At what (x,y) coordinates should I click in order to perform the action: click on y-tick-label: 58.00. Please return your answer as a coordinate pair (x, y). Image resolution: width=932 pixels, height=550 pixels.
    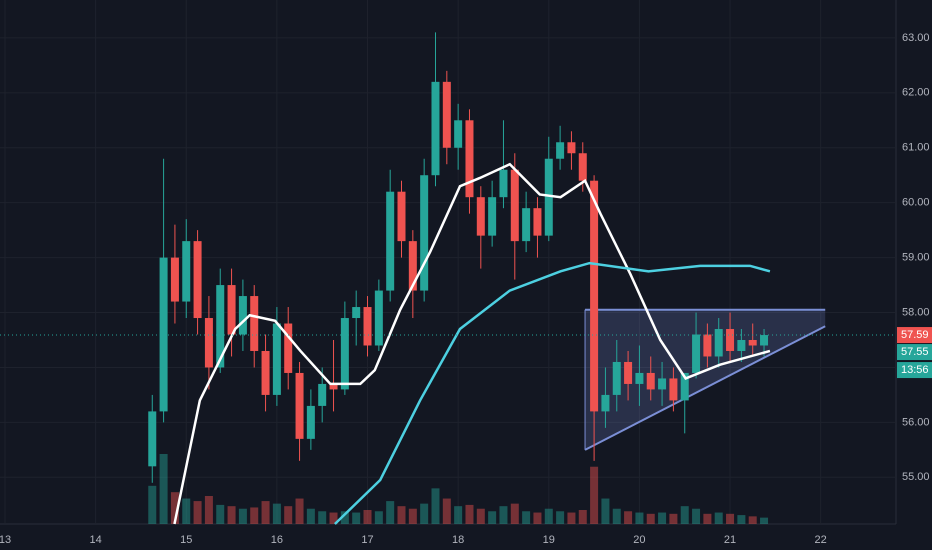
    Looking at the image, I should click on (916, 312).